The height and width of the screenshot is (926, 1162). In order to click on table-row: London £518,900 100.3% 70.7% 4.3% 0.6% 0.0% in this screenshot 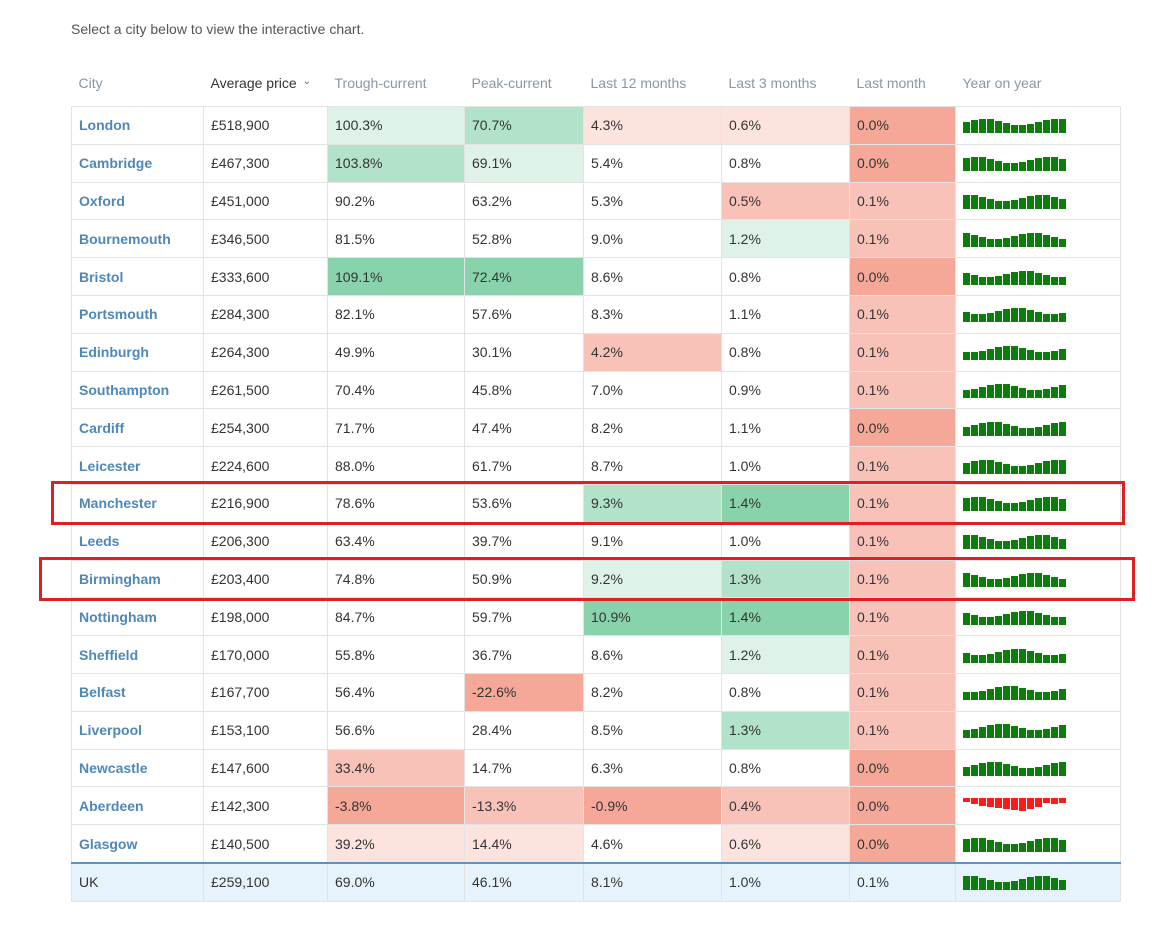, I will do `click(596, 125)`.